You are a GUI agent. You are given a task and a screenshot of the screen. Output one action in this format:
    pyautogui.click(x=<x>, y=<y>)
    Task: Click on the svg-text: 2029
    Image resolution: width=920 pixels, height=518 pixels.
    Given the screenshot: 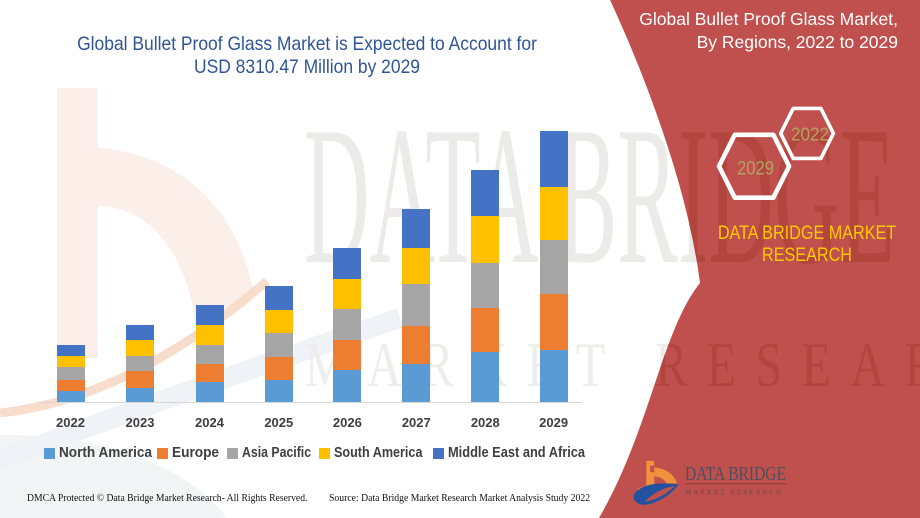 What is the action you would take?
    pyautogui.click(x=755, y=168)
    